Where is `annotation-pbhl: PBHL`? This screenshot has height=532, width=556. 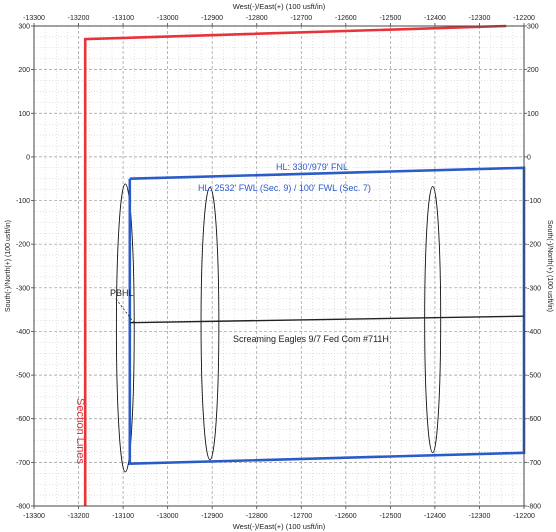 annotation-pbhl: PBHL is located at coordinates (122, 293).